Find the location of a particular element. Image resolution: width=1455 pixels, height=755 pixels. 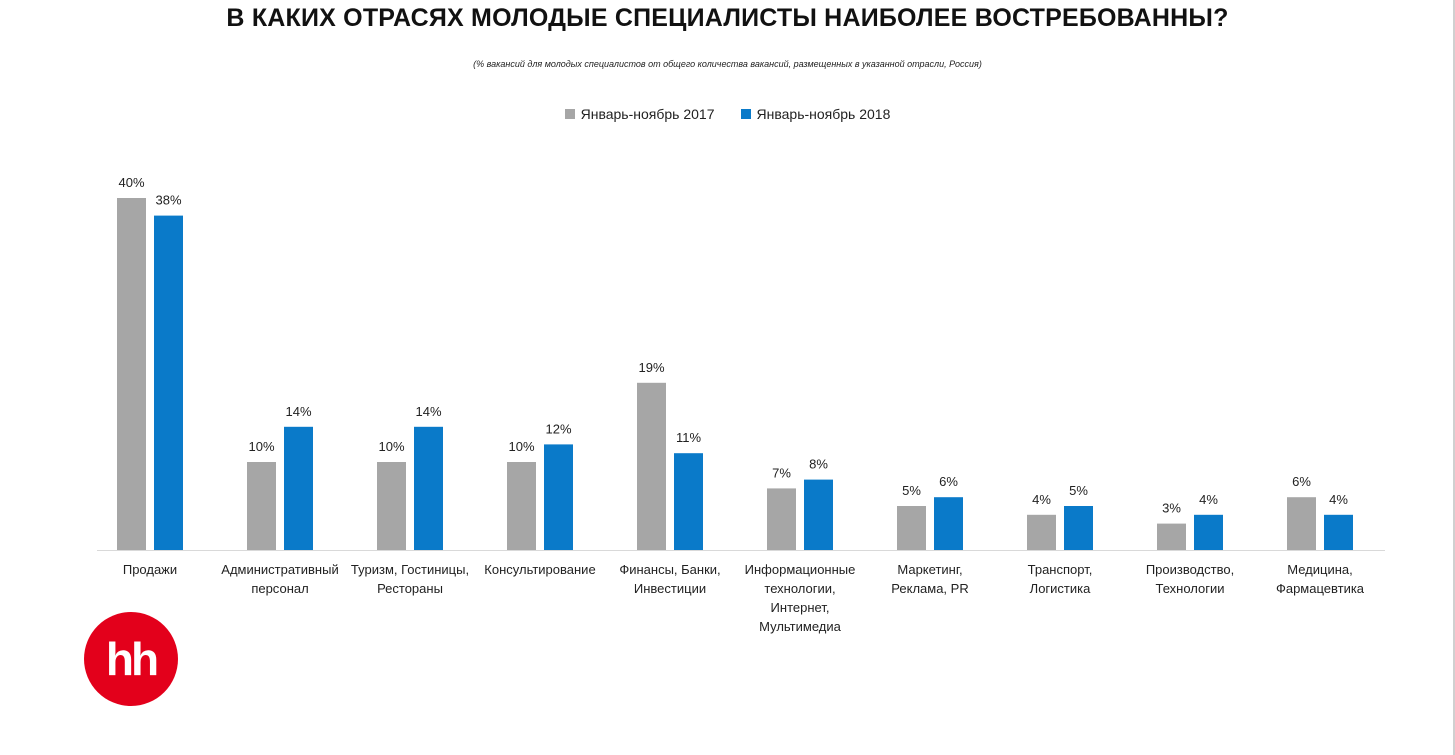

legend-item-2018: Январь-ноябрь 2018 is located at coordinates (815, 114).